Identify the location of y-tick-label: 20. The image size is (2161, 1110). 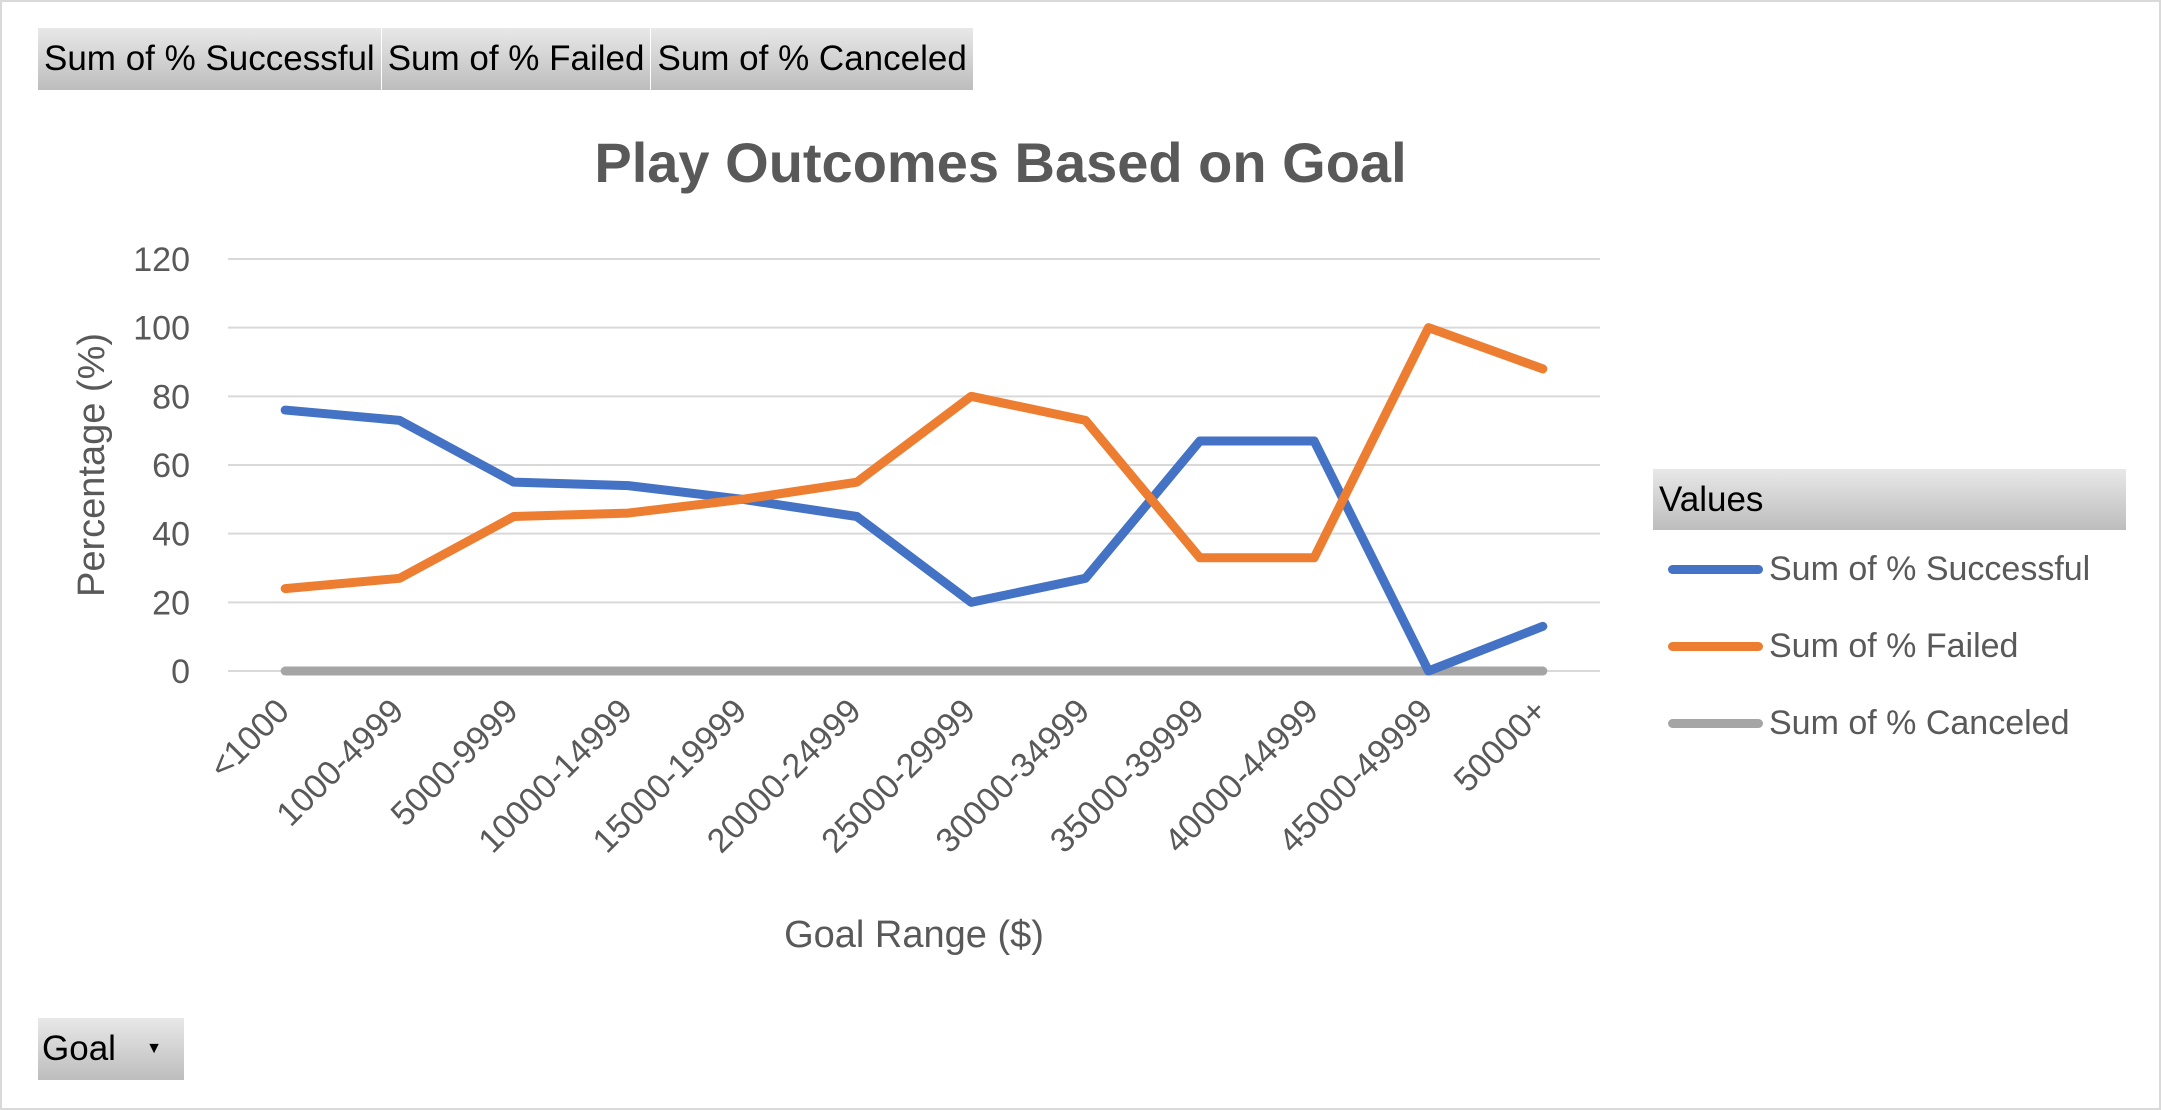
(171, 603).